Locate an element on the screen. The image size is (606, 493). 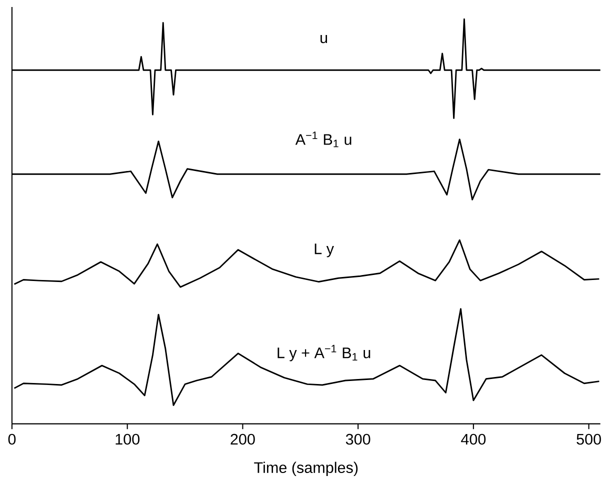
series-label: L y + A$^{−1}$ B$_{1}$ u is located at coordinates (324, 353).